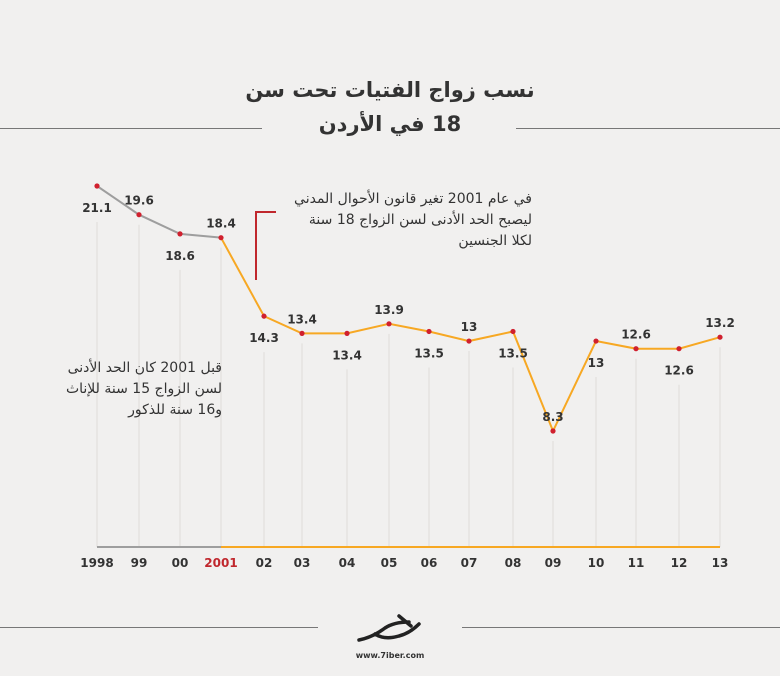  What do you see at coordinates (389, 563) in the screenshot?
I see `x-label-05: 05` at bounding box center [389, 563].